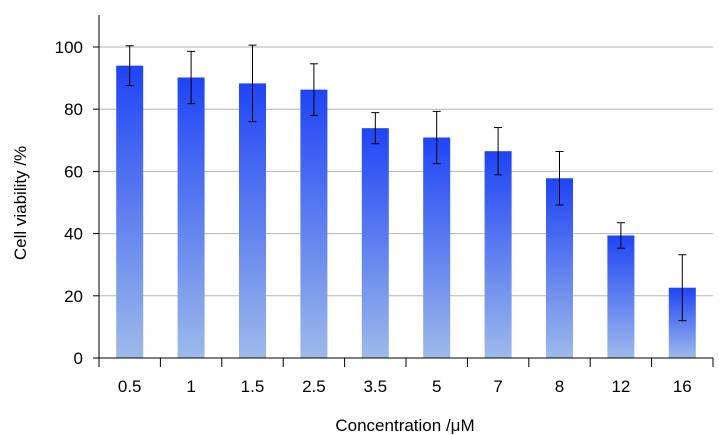 The image size is (719, 435). Describe the element at coordinates (682, 386) in the screenshot. I see `x-tick-label: 16` at that location.